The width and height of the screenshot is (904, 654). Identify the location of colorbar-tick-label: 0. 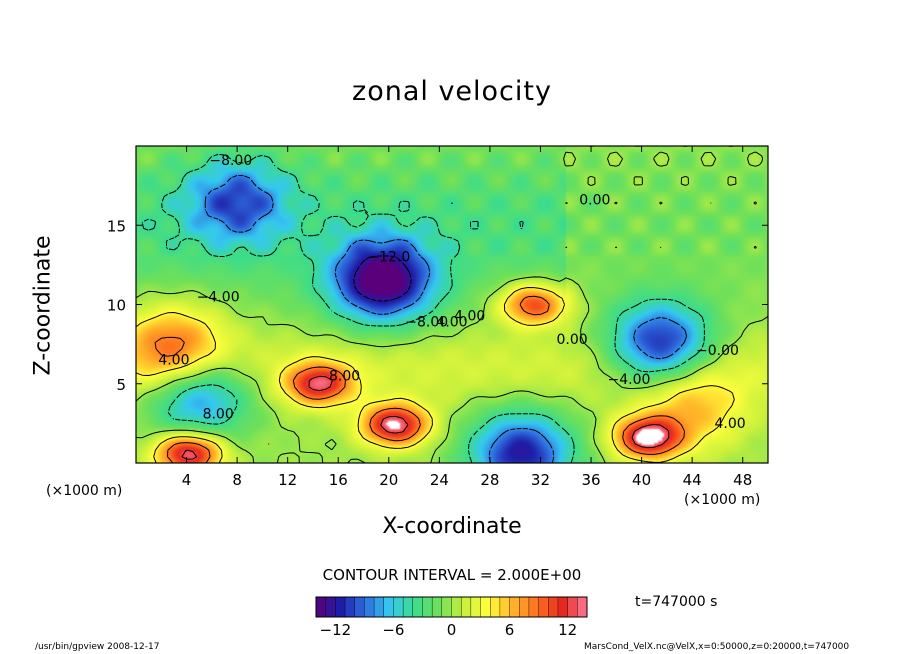
(452, 630).